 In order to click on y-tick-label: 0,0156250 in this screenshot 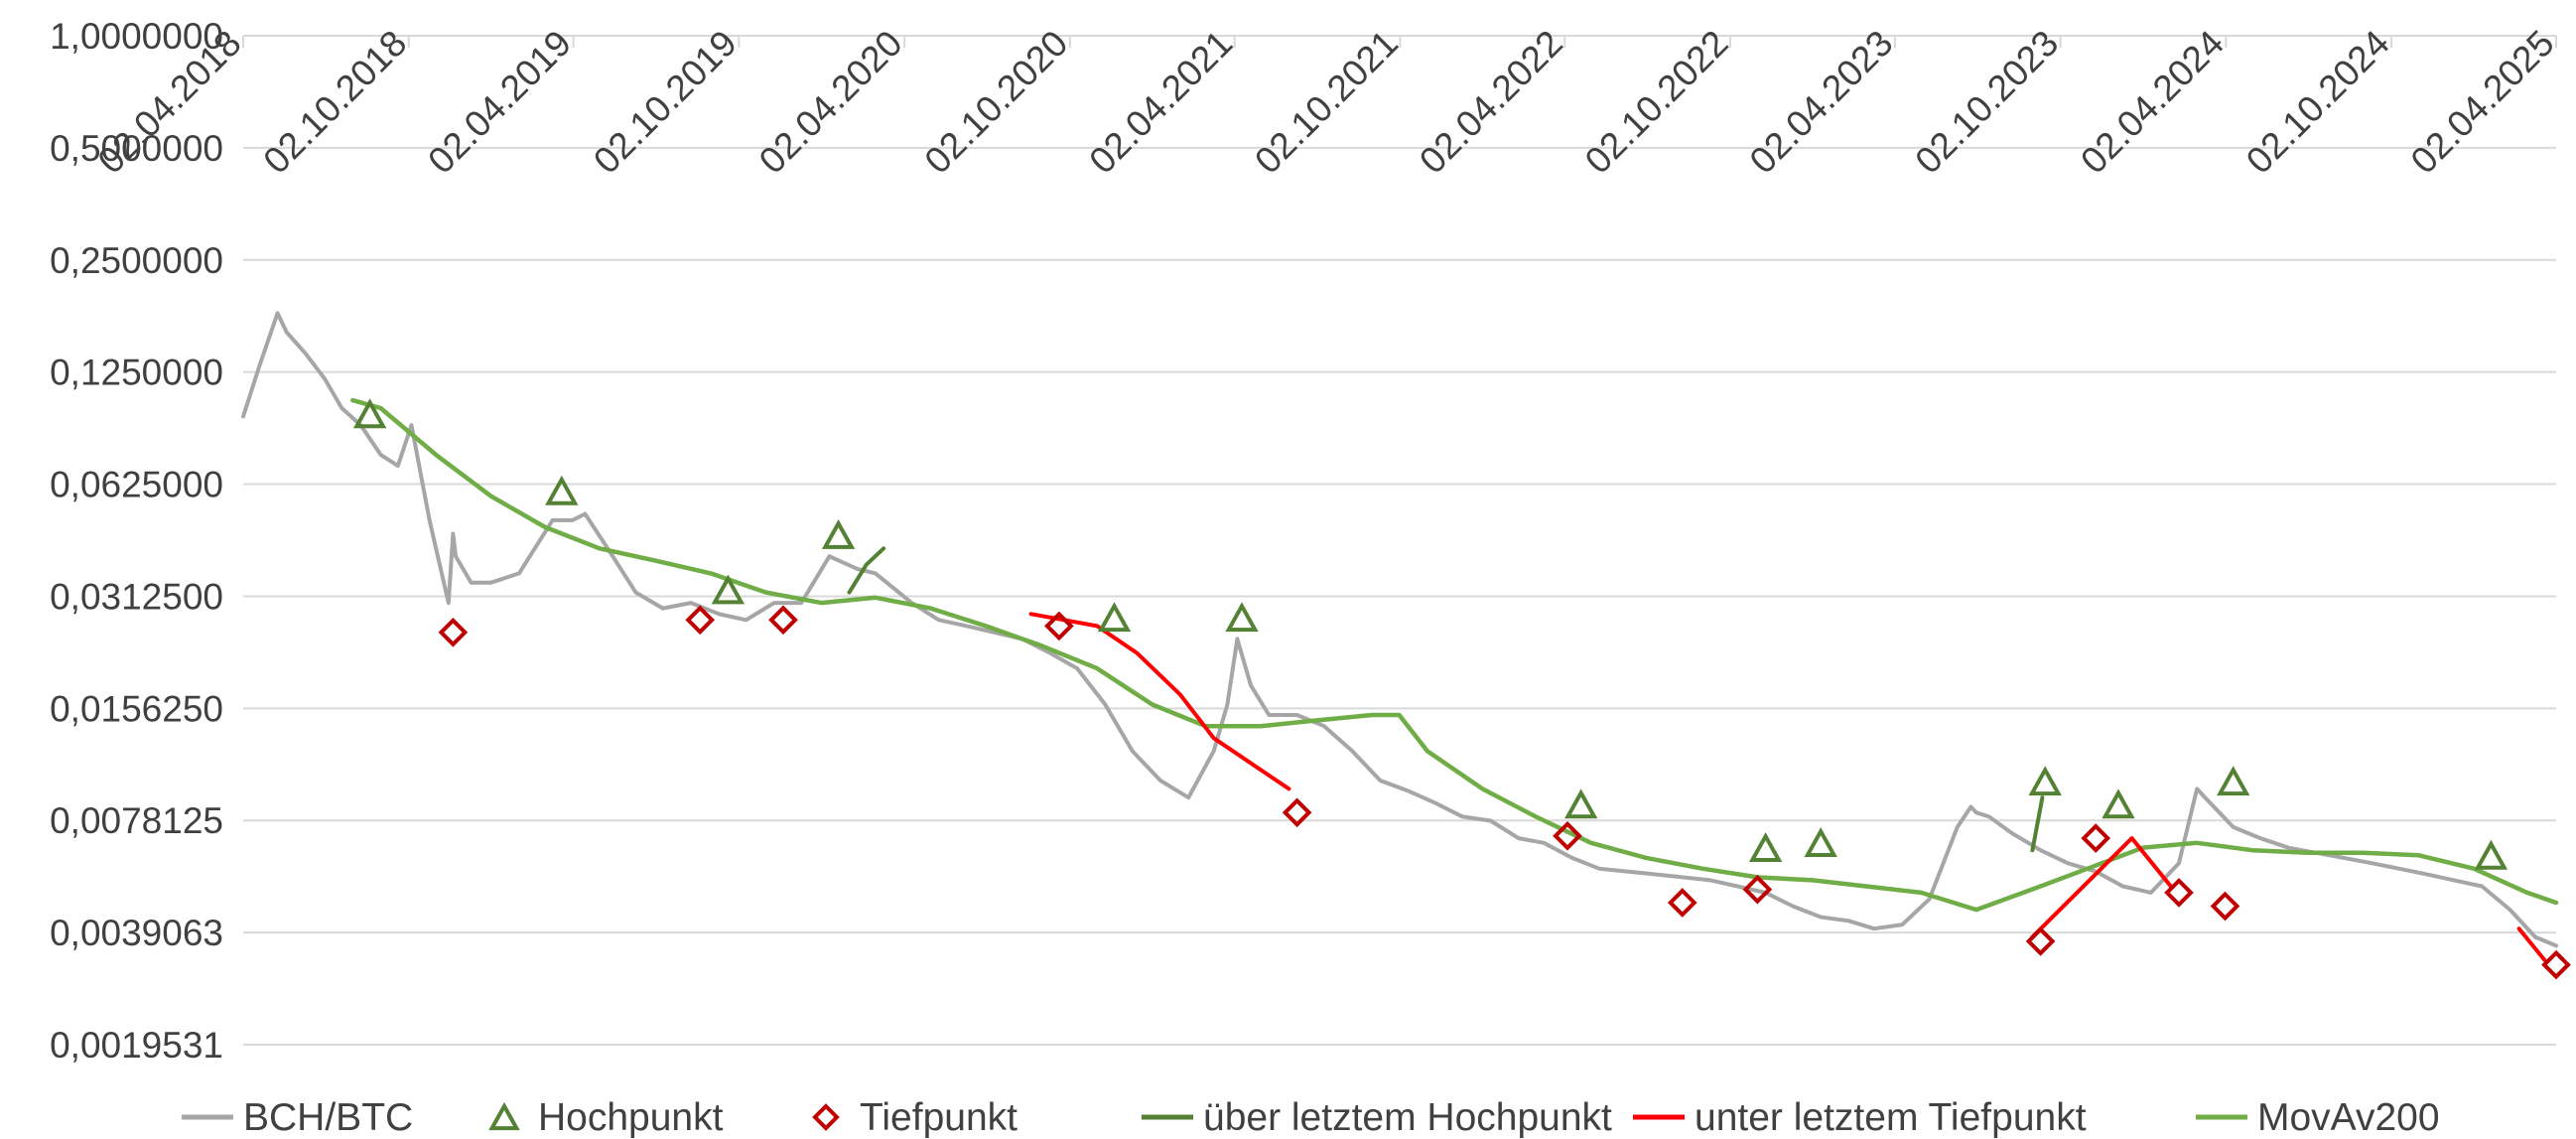, I will do `click(136, 708)`.